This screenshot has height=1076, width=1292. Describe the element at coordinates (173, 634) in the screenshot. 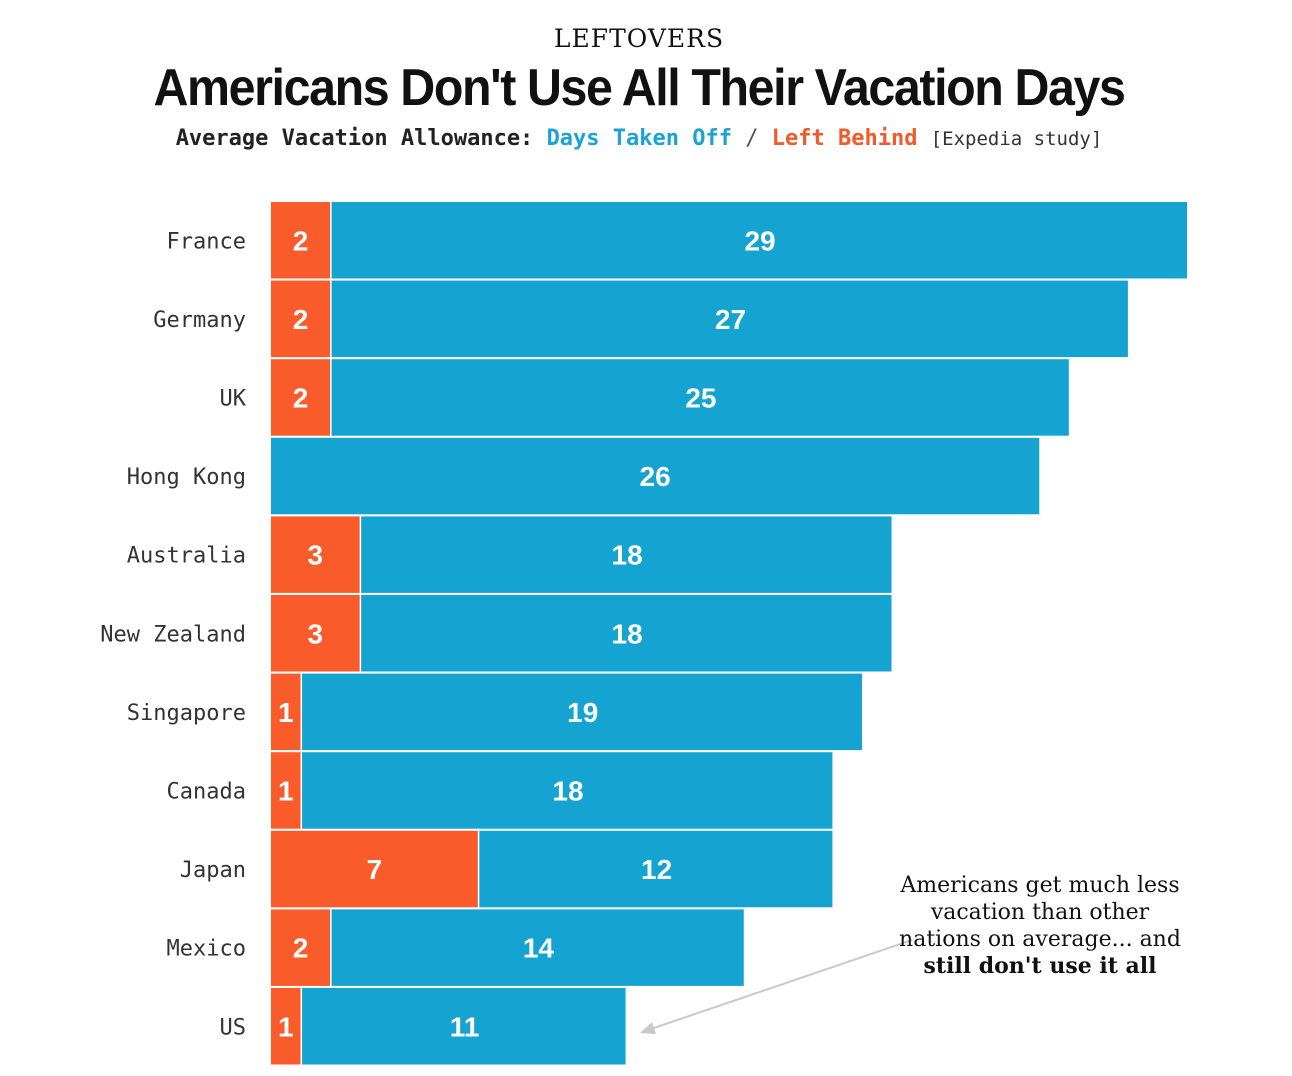

I see `country-label-new-zealand: New Zealand` at that location.